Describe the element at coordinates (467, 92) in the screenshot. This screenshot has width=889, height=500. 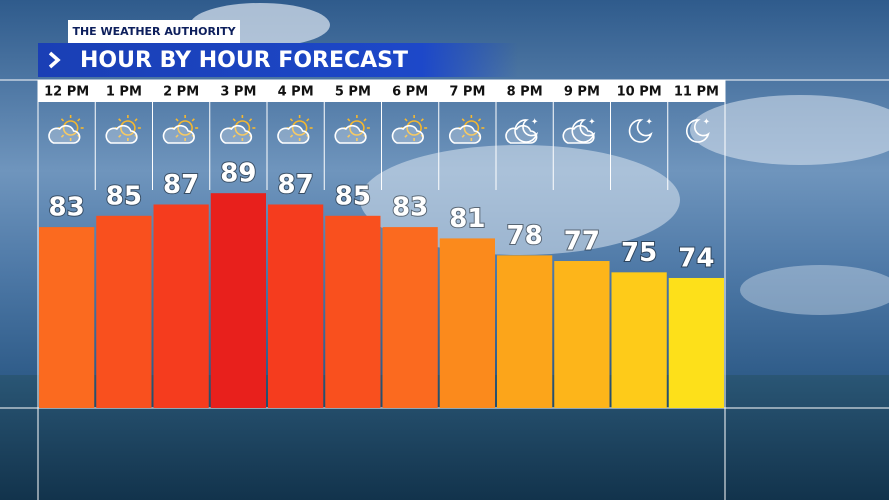
I see `x-tick-label: 7 PM` at that location.